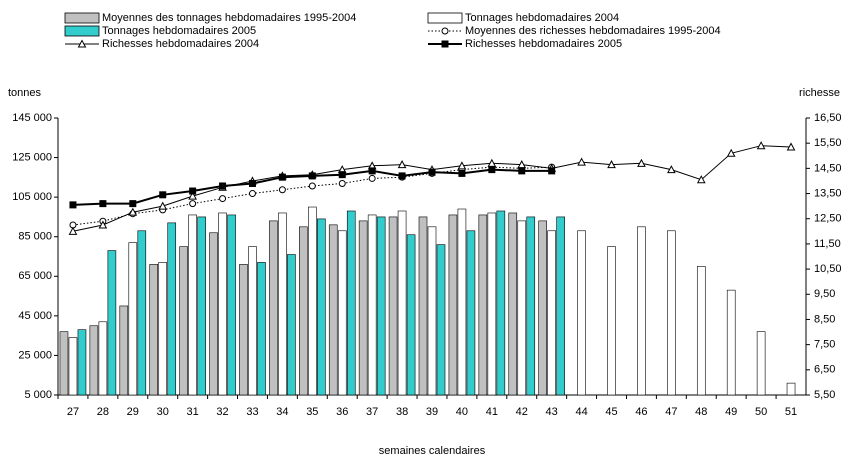  What do you see at coordinates (222, 412) in the screenshot?
I see `x-tick-label: 32` at bounding box center [222, 412].